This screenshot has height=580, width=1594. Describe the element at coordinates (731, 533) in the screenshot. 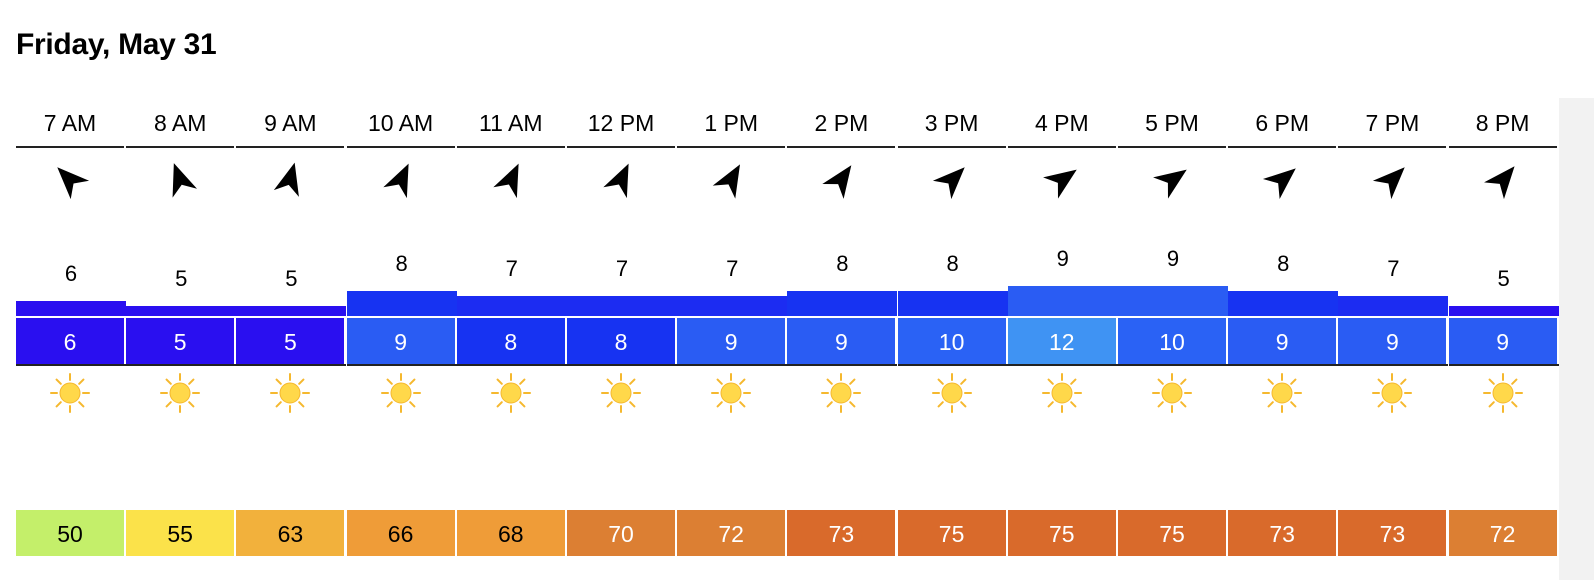

I see `temperature-value: 72` at that location.